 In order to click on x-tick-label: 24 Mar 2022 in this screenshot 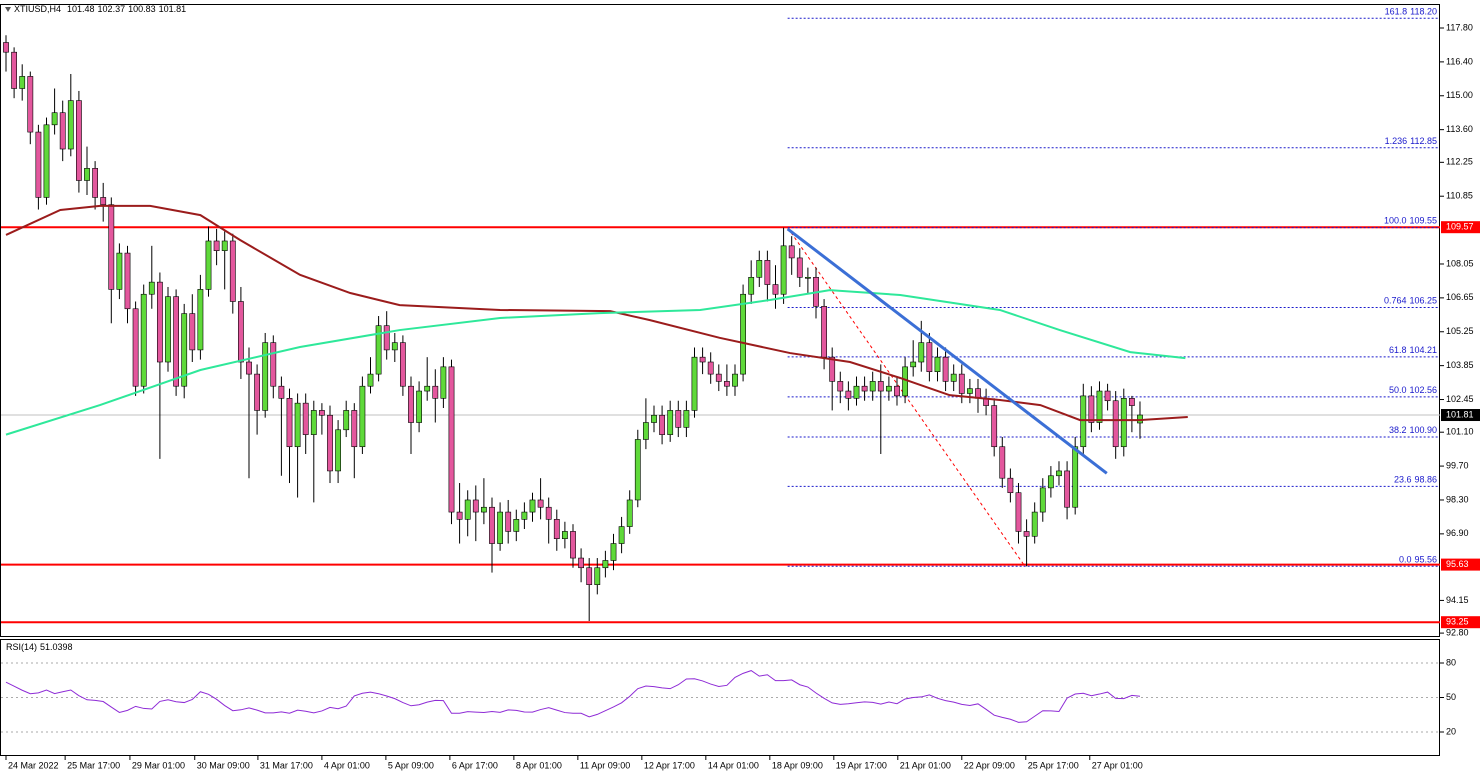, I will do `click(33, 765)`.